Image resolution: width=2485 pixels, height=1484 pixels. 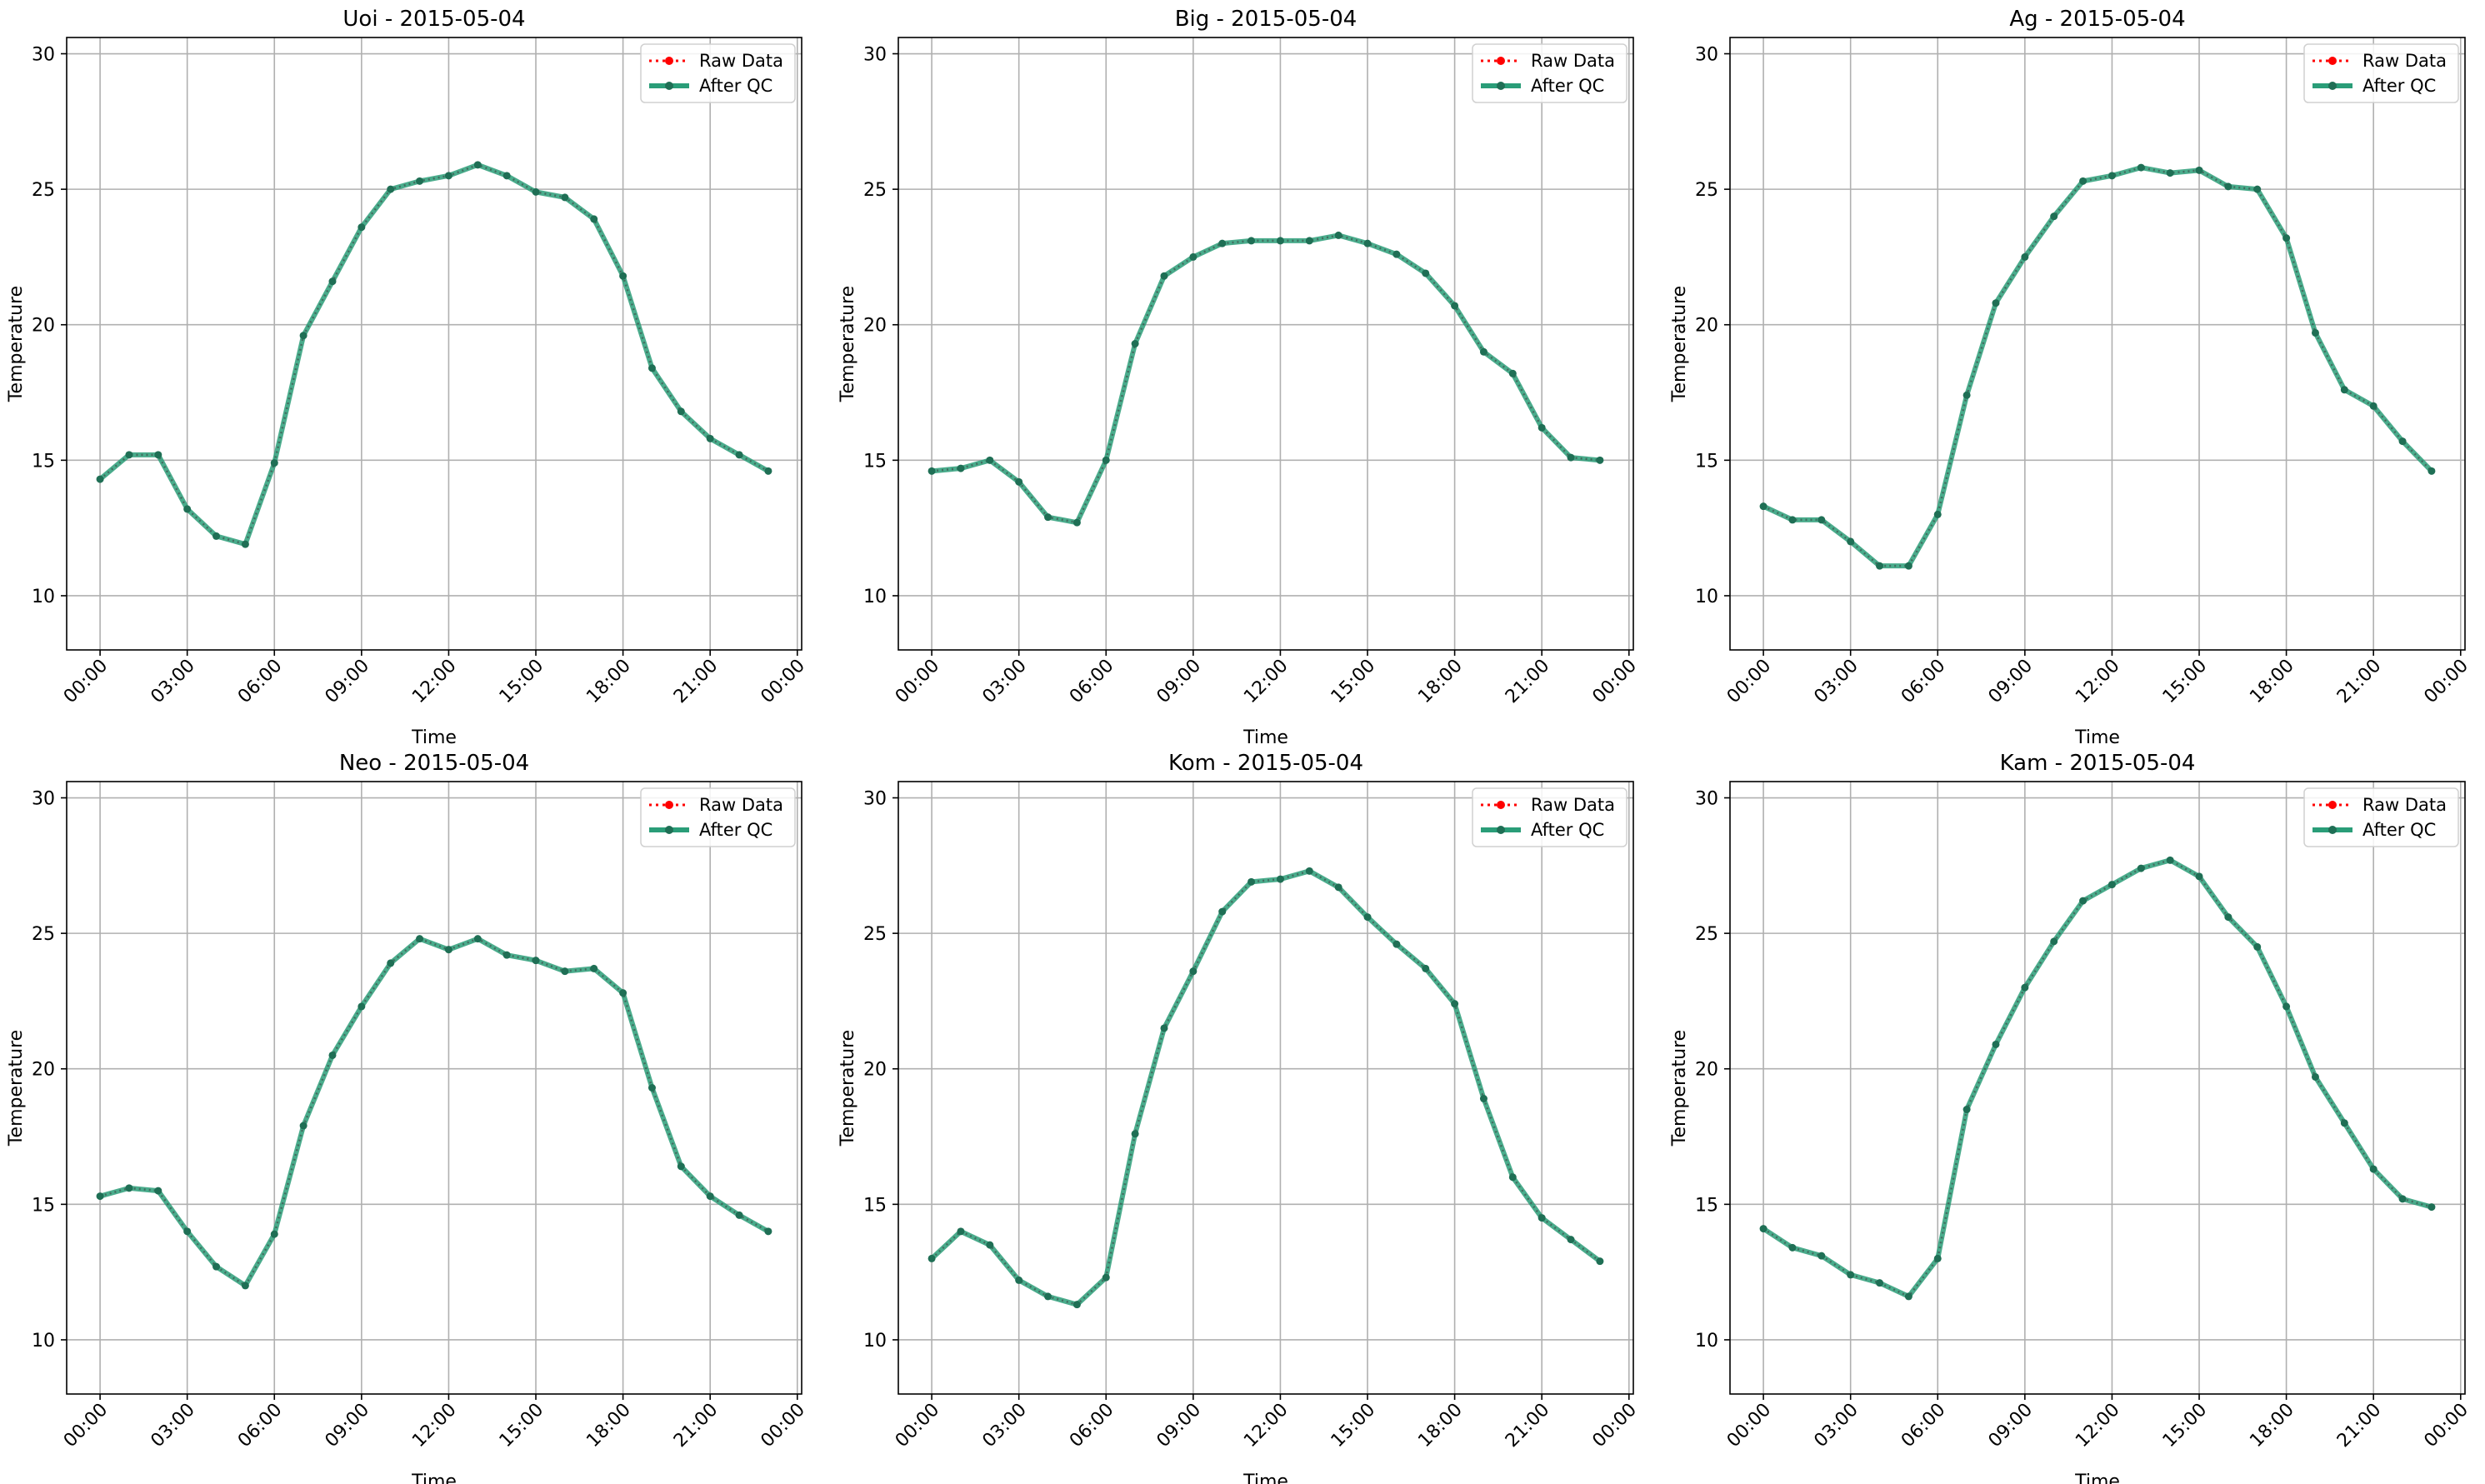 What do you see at coordinates (1092, 1426) in the screenshot?
I see `x-tick-label: 06:00` at bounding box center [1092, 1426].